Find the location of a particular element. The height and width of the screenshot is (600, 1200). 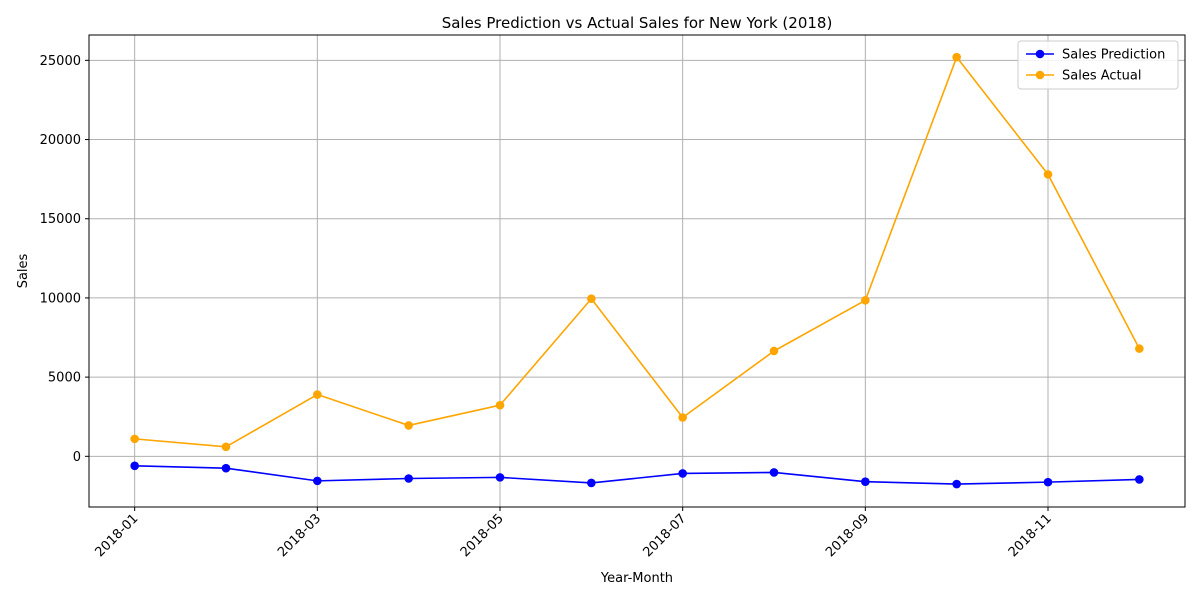

x-tick-label: 2018-03 is located at coordinates (299, 535).